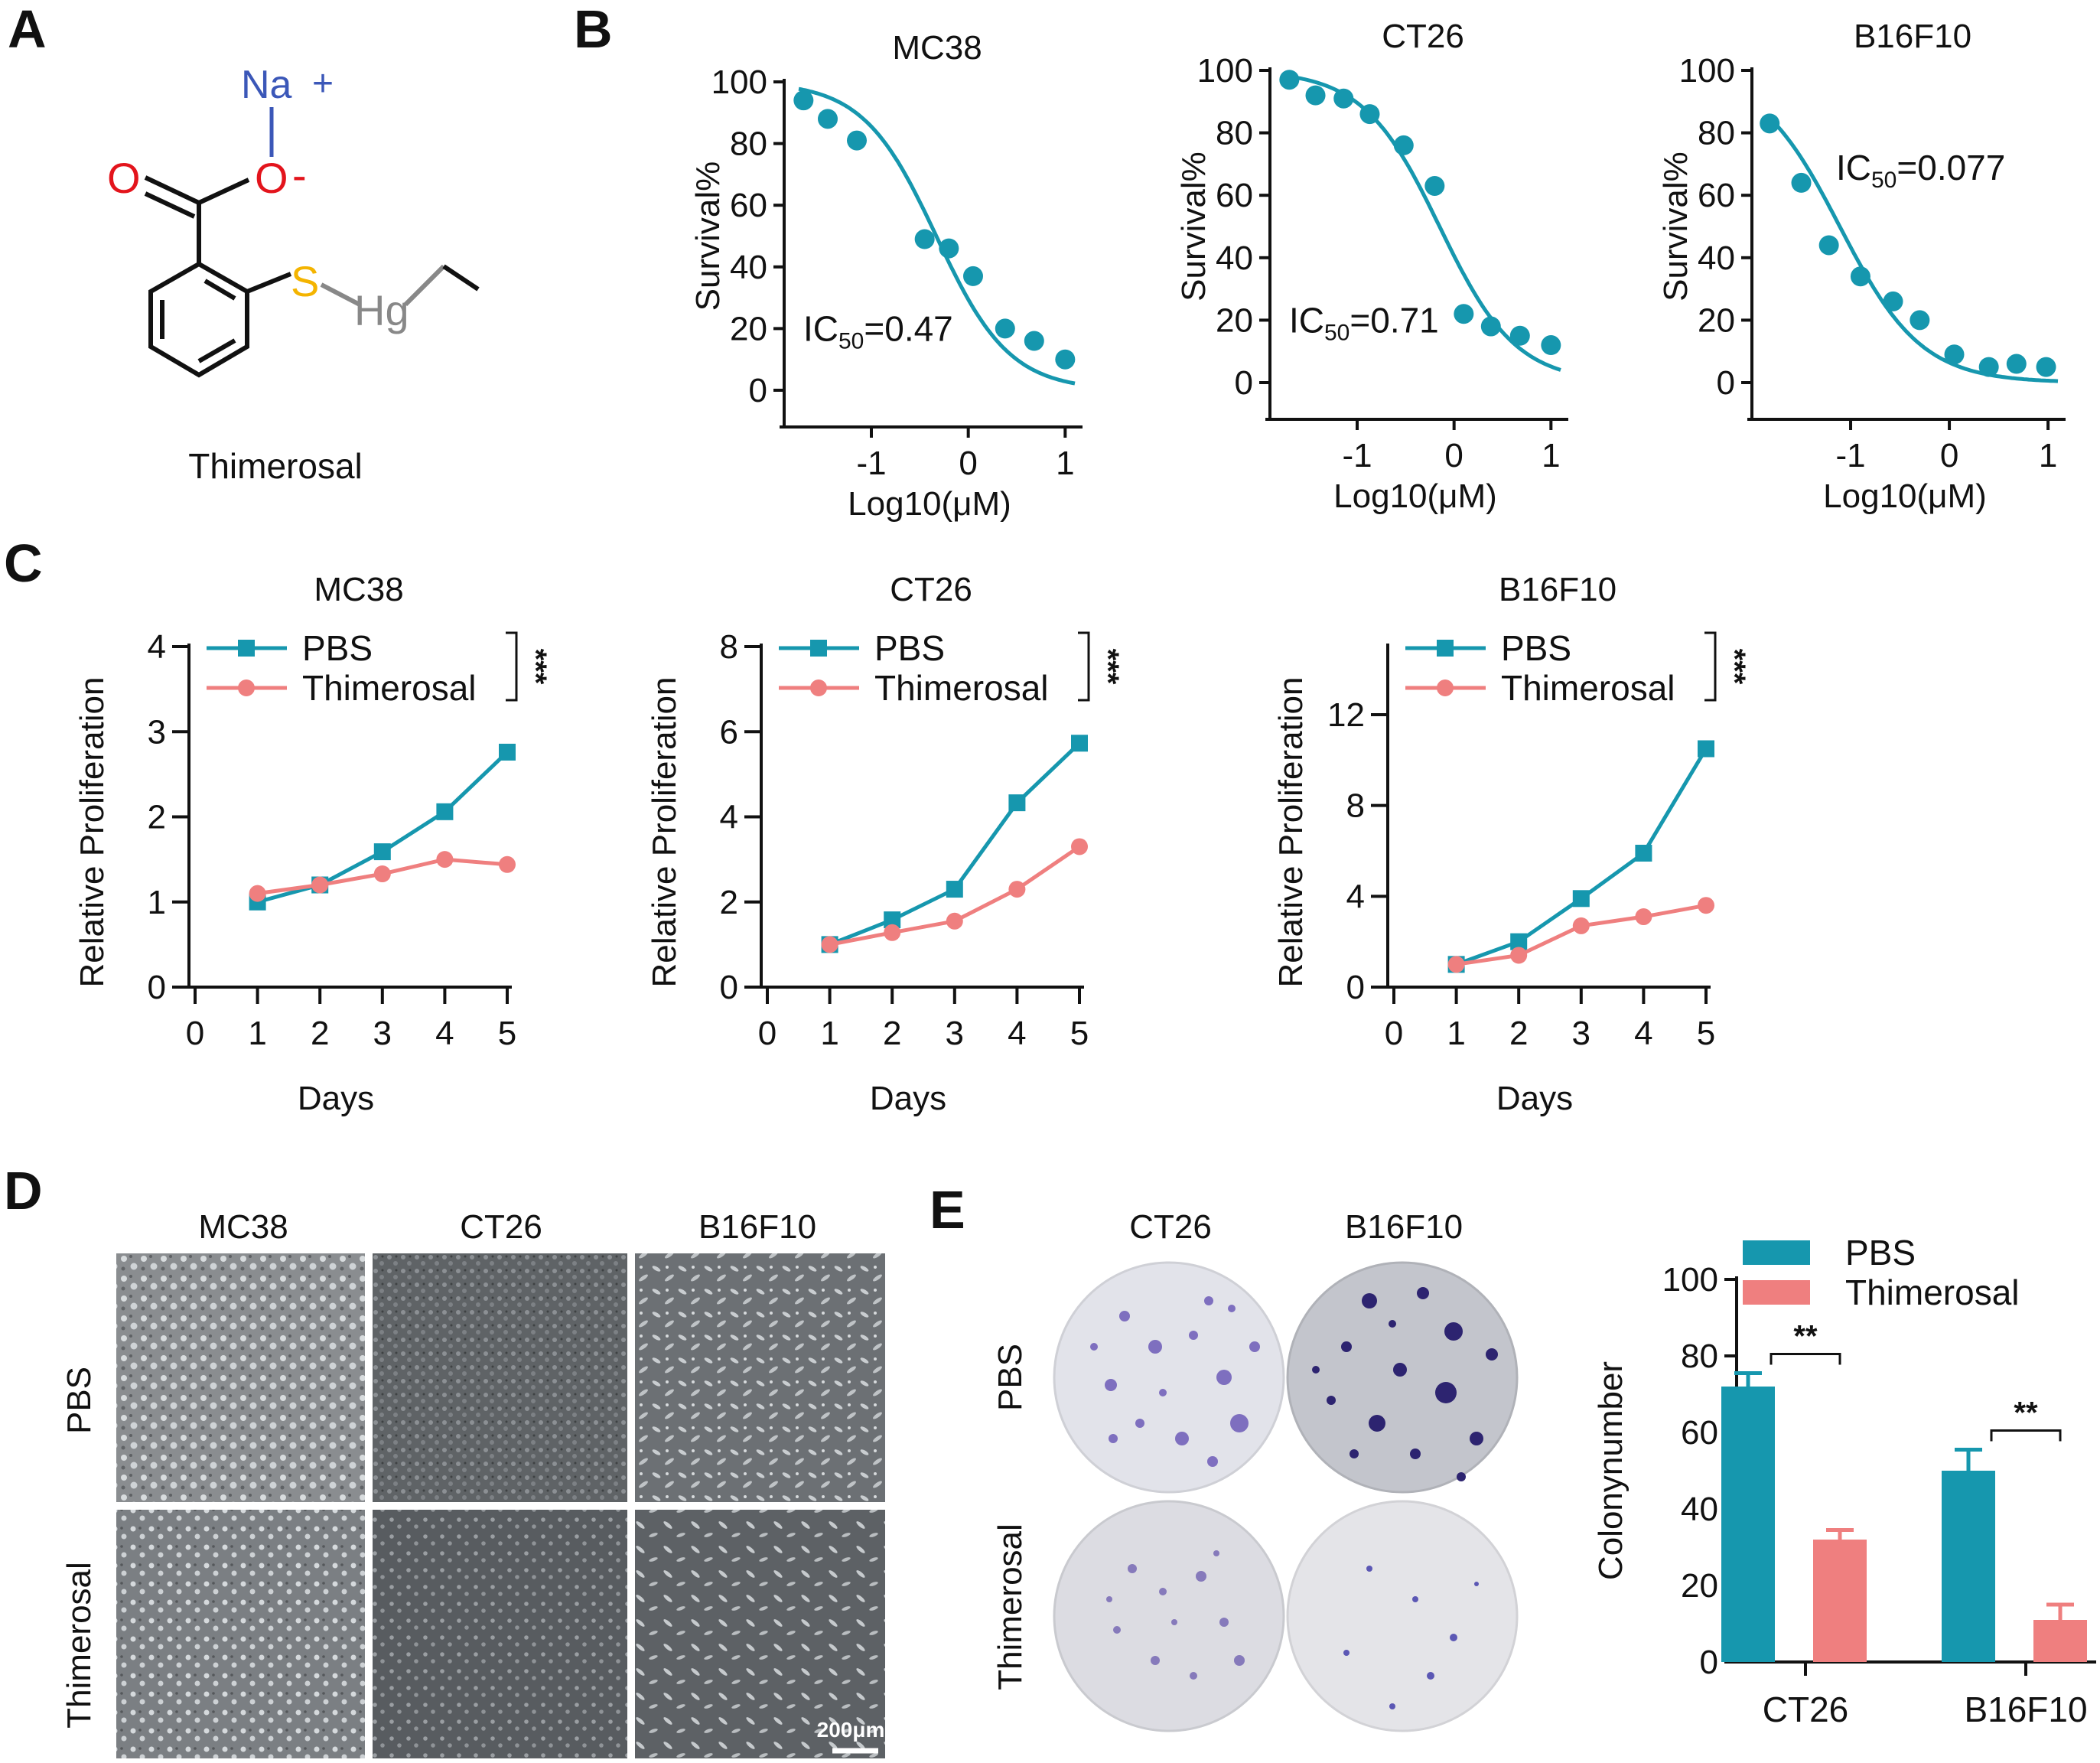 The width and height of the screenshot is (2100, 1763). What do you see at coordinates (243, 1227) in the screenshot?
I see `micro-col-mc38: MC38` at bounding box center [243, 1227].